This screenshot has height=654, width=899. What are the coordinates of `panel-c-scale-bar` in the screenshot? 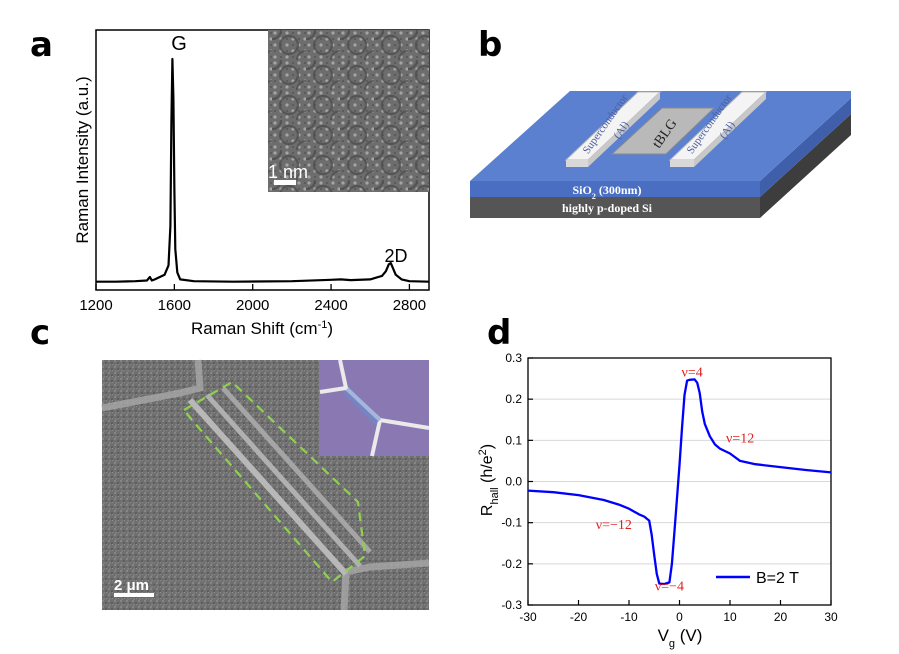 It's located at (134, 595).